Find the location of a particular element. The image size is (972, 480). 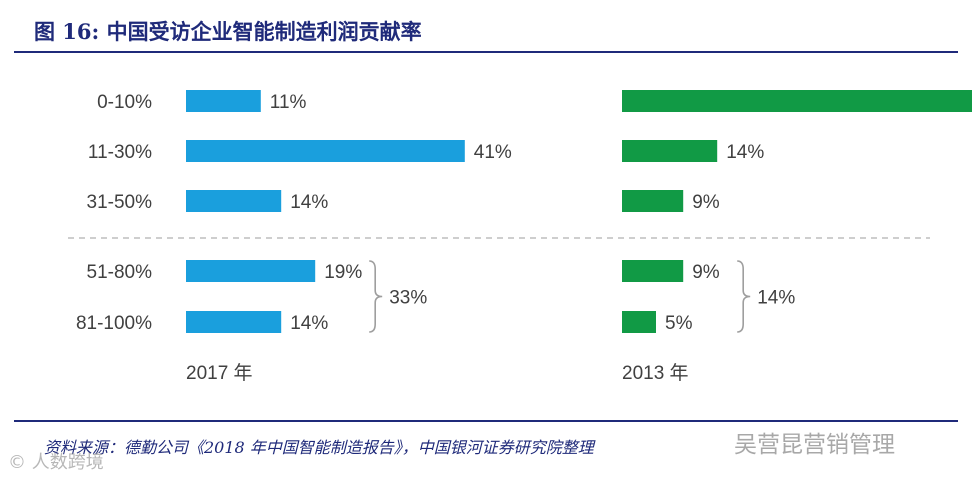

year-label: 2013 年 is located at coordinates (655, 373).